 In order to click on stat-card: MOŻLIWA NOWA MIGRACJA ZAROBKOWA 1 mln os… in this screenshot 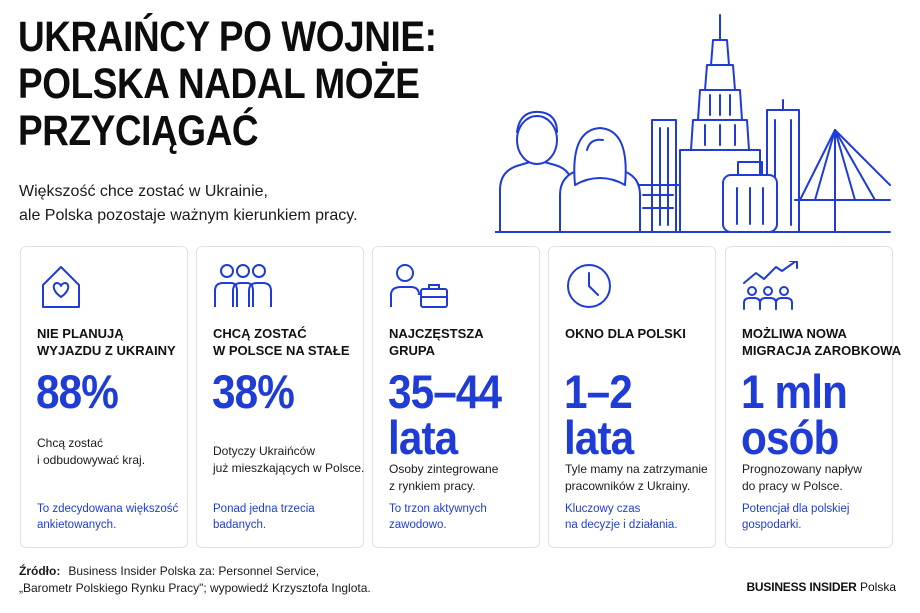, I will do `click(813, 397)`.